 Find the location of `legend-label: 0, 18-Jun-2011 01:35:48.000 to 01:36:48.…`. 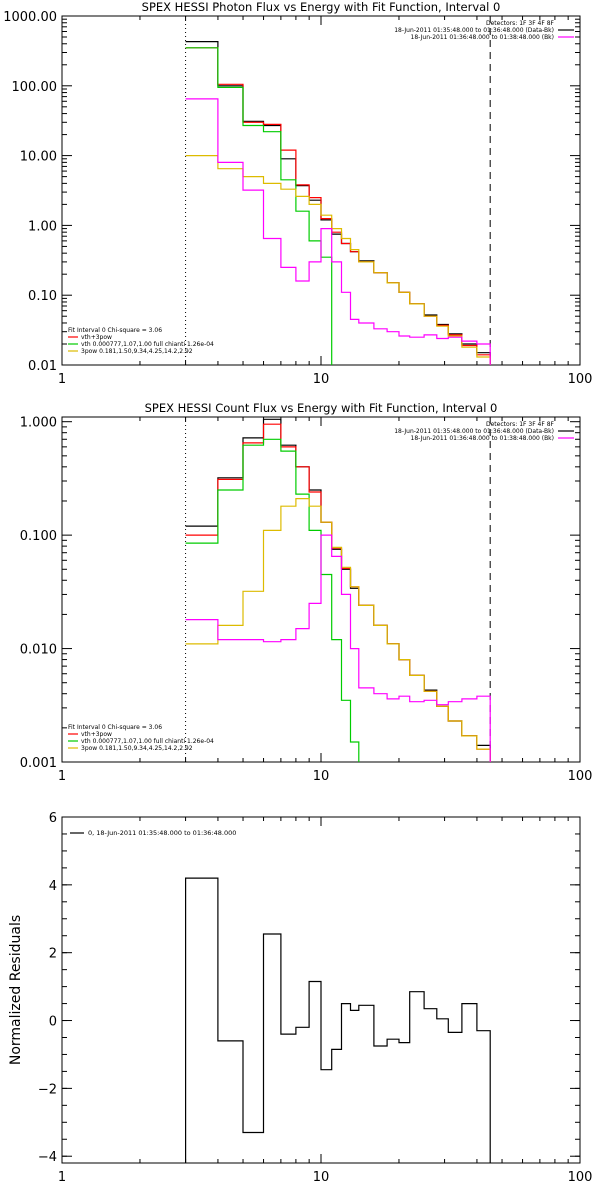

legend-label: 0, 18-Jun-2011 01:35:48.000 to 01:36:48.… is located at coordinates (162, 833).